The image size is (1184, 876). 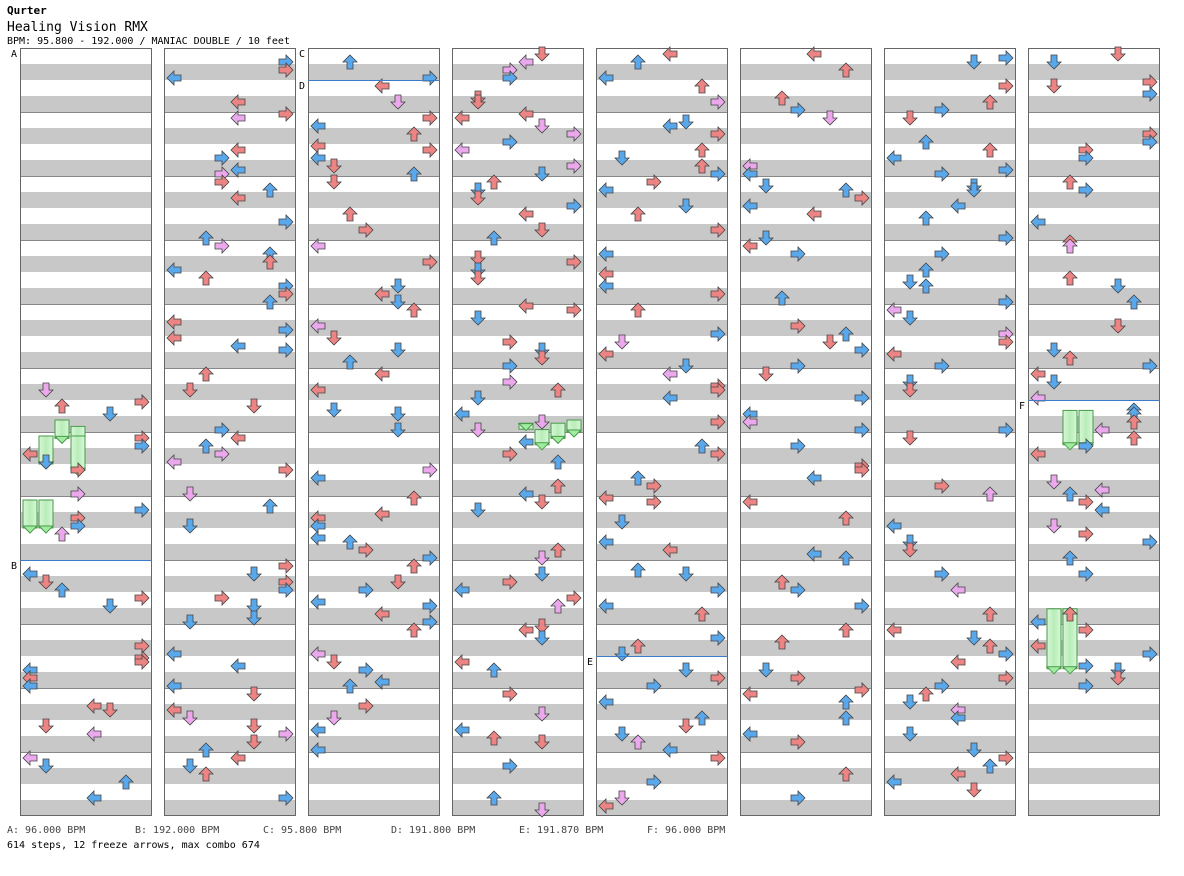 I want to click on song-title: Healing Vision RMX, so click(x=77, y=27).